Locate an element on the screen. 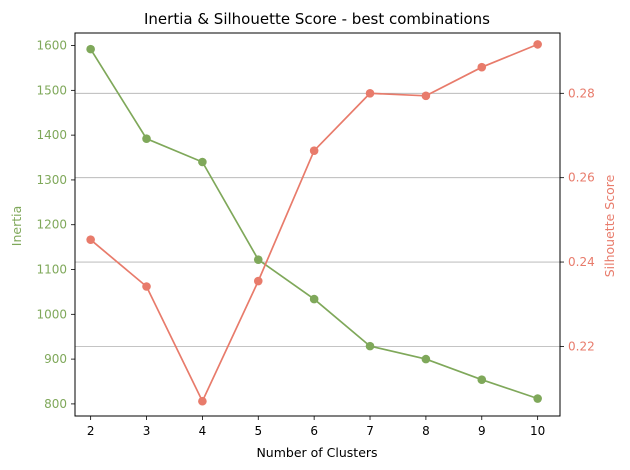 This screenshot has width=630, height=470. y-axis-right-label: Silhouette Score is located at coordinates (609, 225).